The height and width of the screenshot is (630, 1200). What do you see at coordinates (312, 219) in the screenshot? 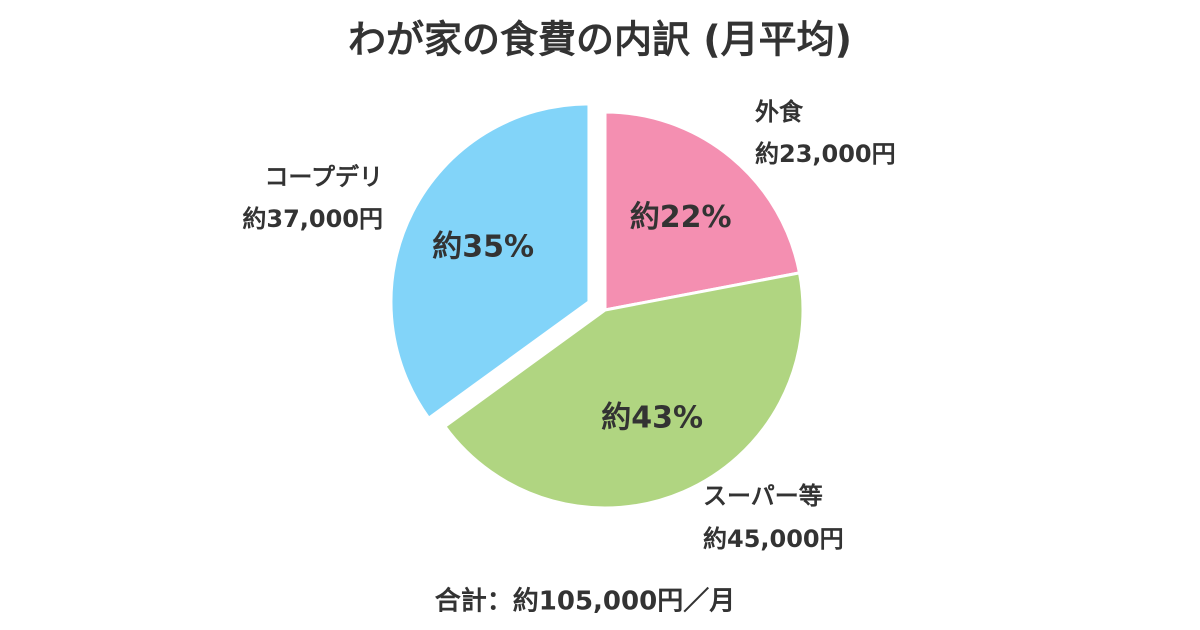
I see `amount-label: 約37,000円` at bounding box center [312, 219].